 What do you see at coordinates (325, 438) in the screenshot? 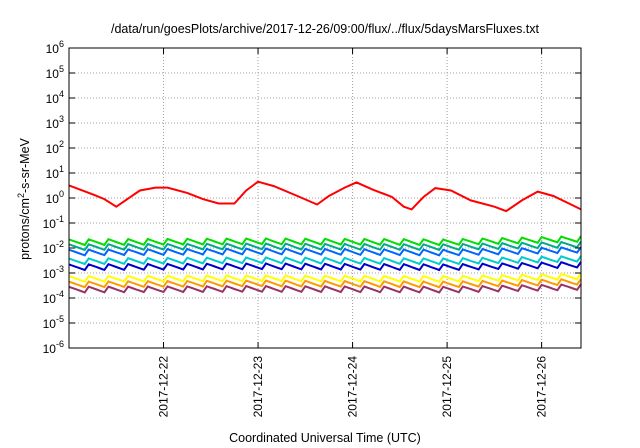
I see `x-axis-label: Coordinated Universal Time (UTC)` at bounding box center [325, 438].